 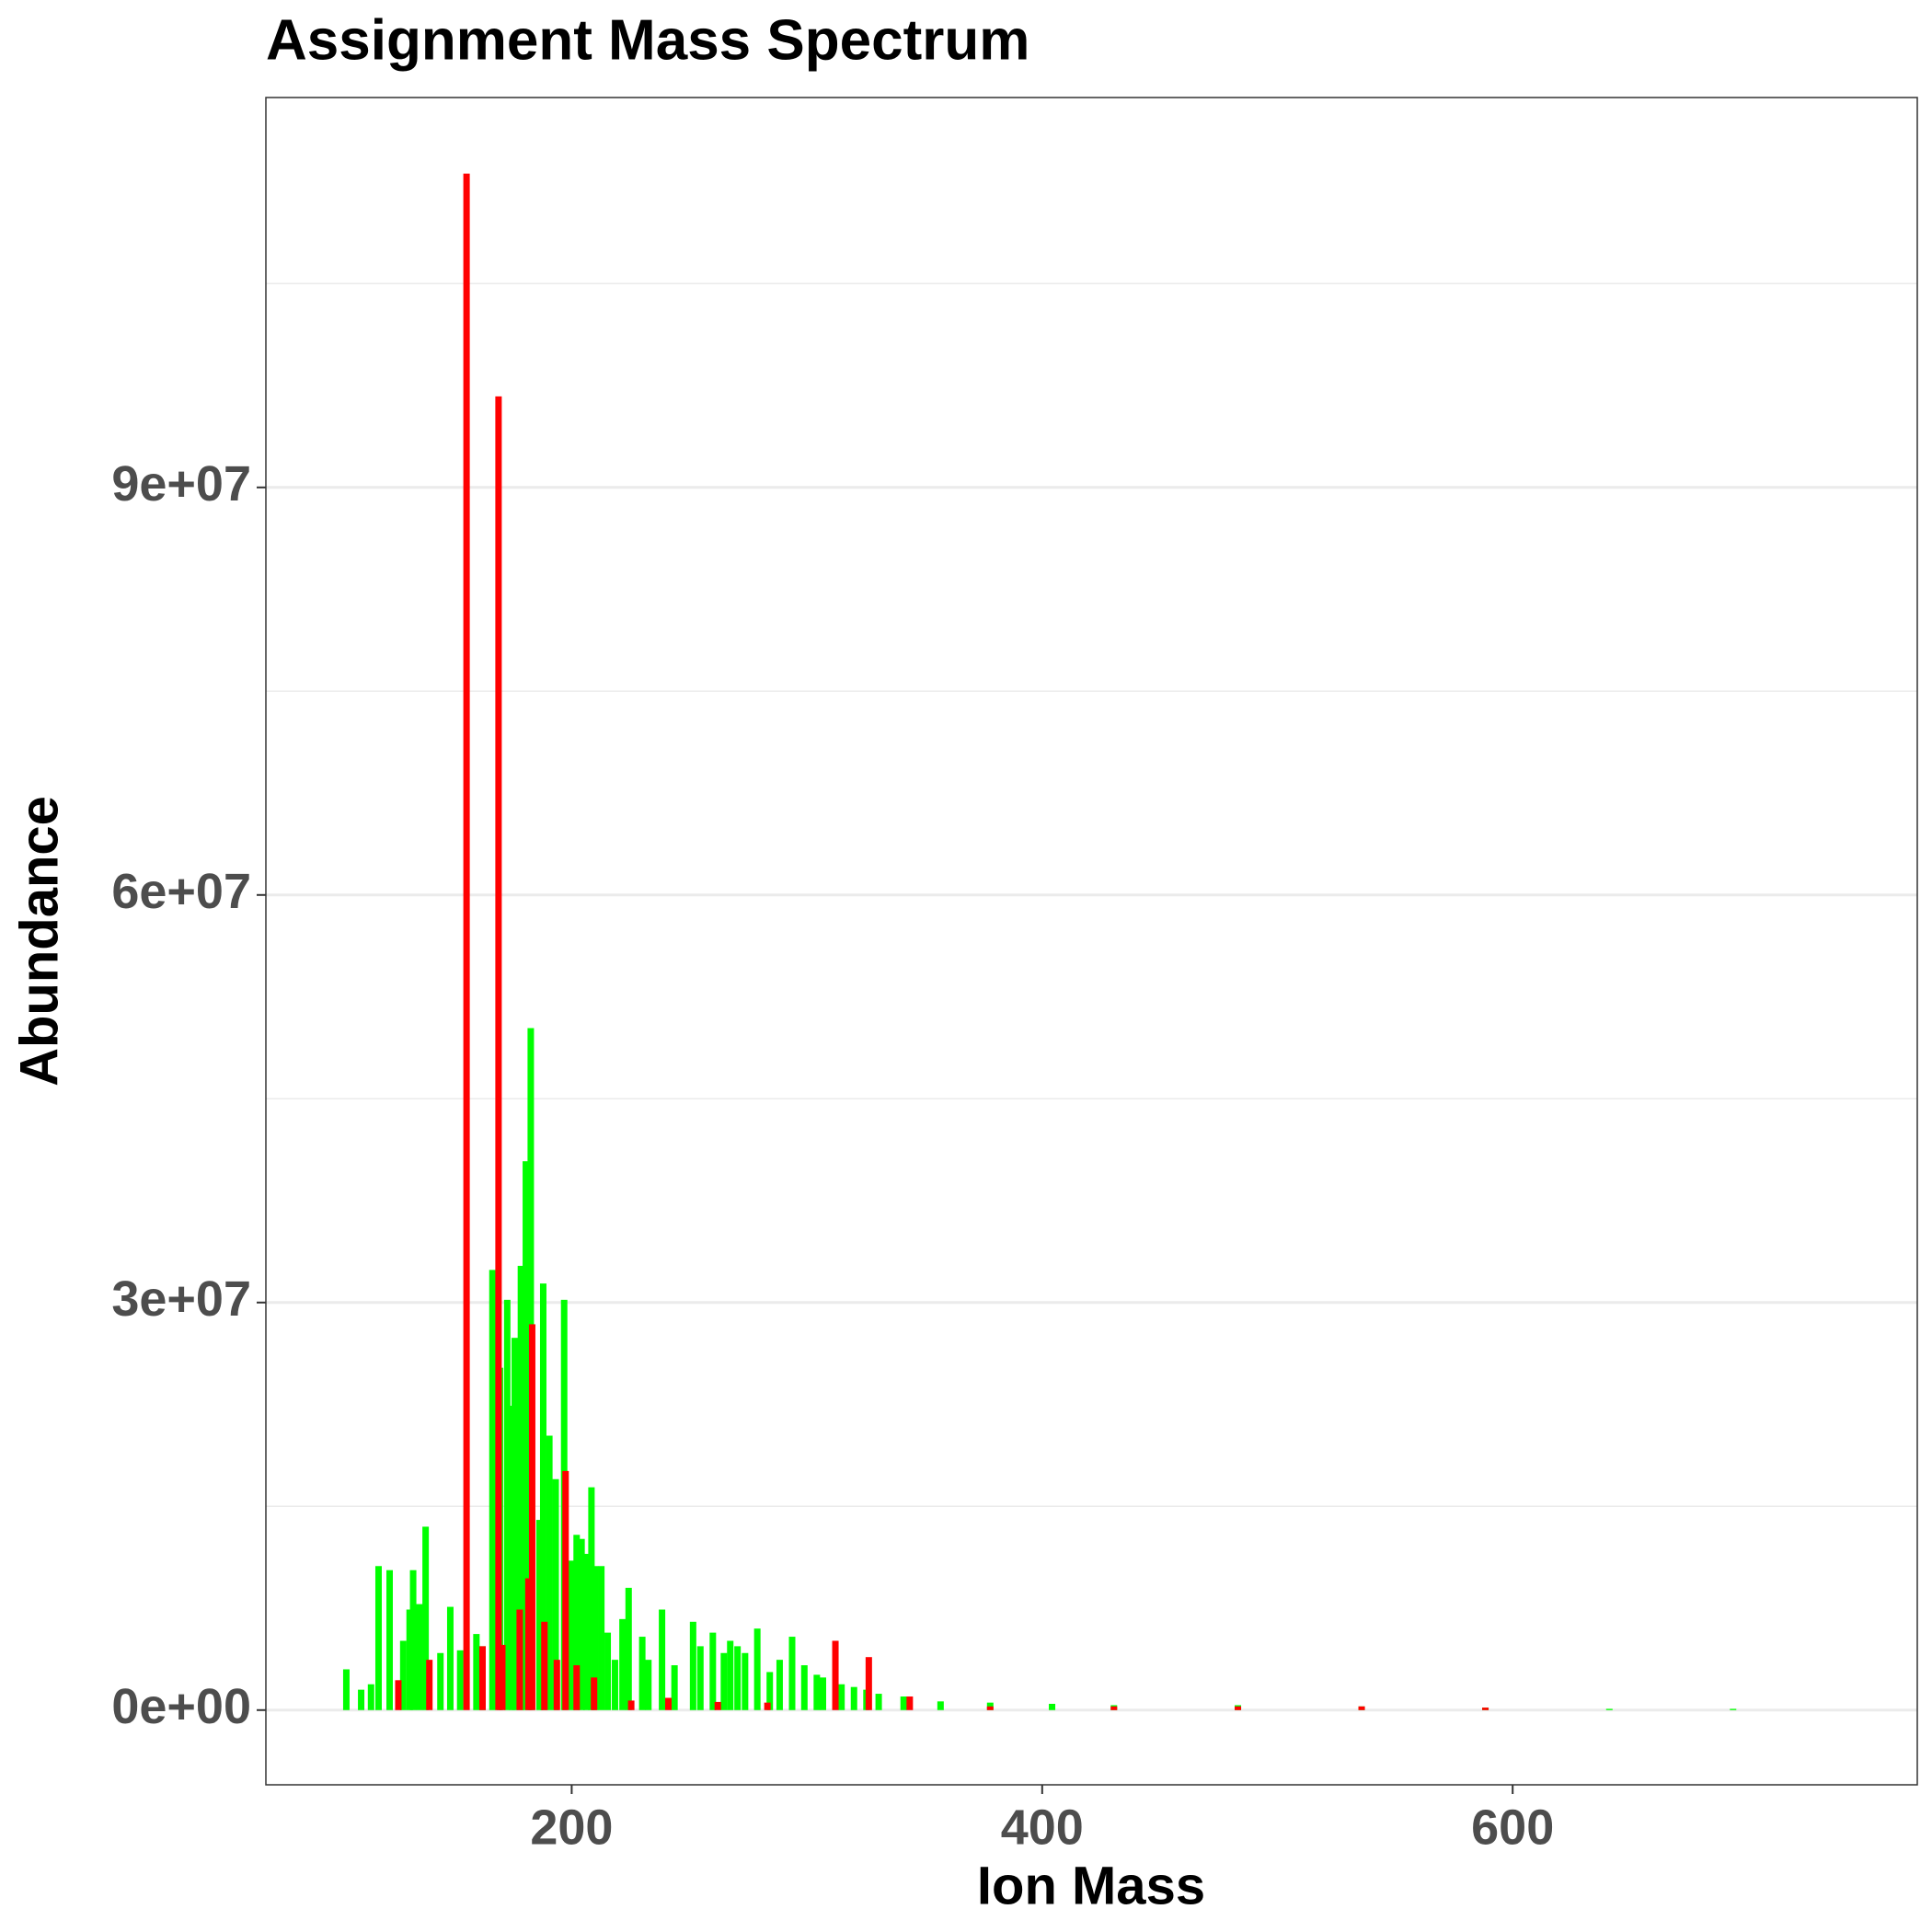 I want to click on y-axis-label: Abundance, so click(x=39, y=941).